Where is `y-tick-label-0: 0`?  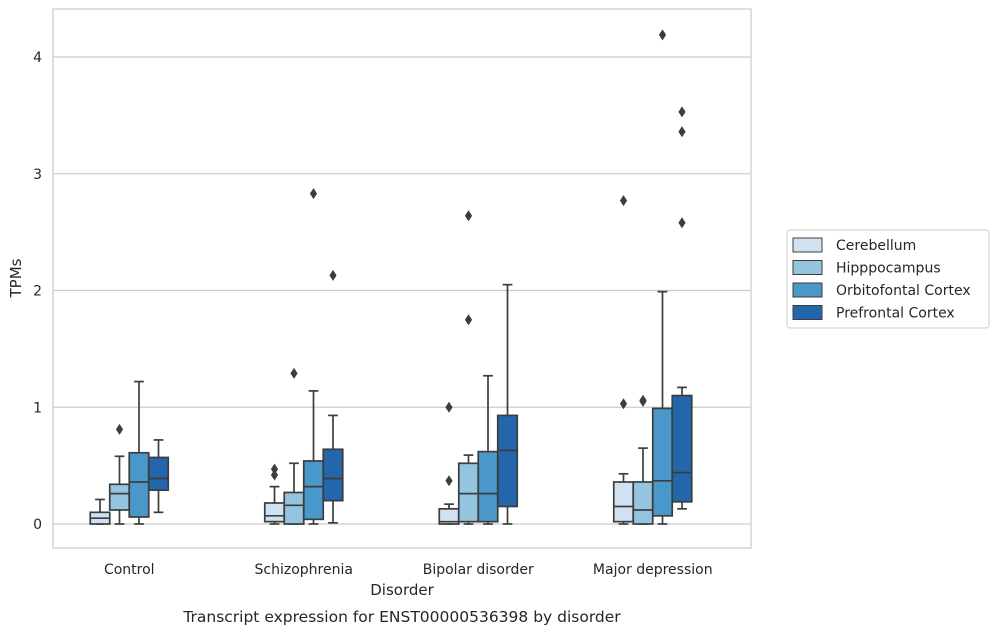 y-tick-label-0: 0 is located at coordinates (37, 525).